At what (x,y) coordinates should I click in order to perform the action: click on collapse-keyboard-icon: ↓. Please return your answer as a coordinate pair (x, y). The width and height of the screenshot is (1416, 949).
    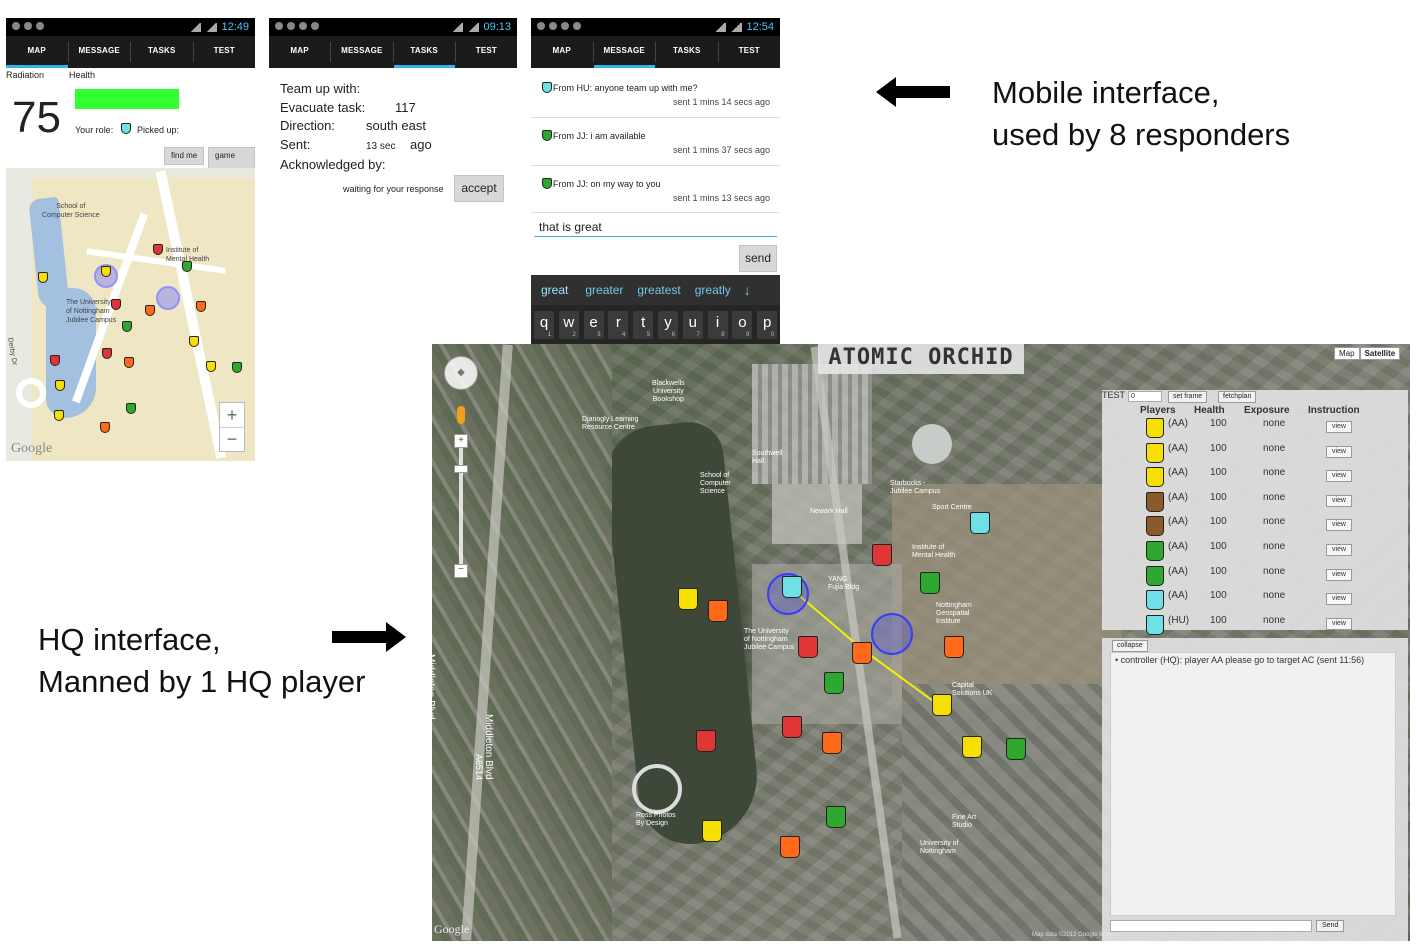
    Looking at the image, I should click on (747, 290).